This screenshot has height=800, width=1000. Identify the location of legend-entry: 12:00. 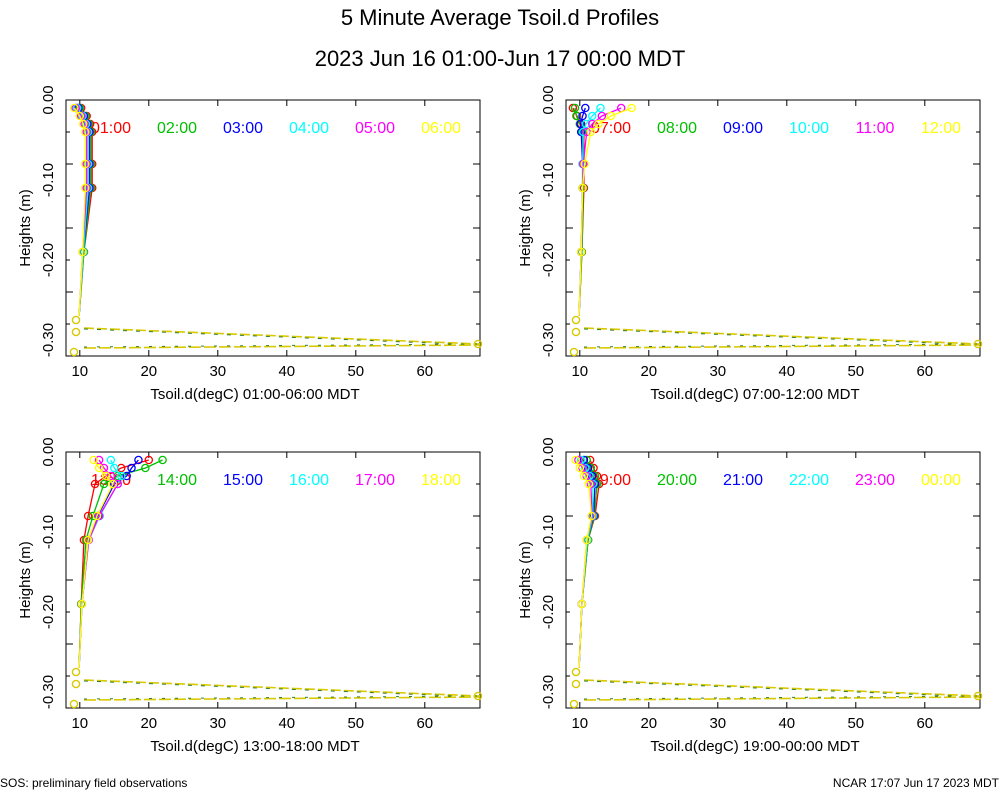
(941, 128).